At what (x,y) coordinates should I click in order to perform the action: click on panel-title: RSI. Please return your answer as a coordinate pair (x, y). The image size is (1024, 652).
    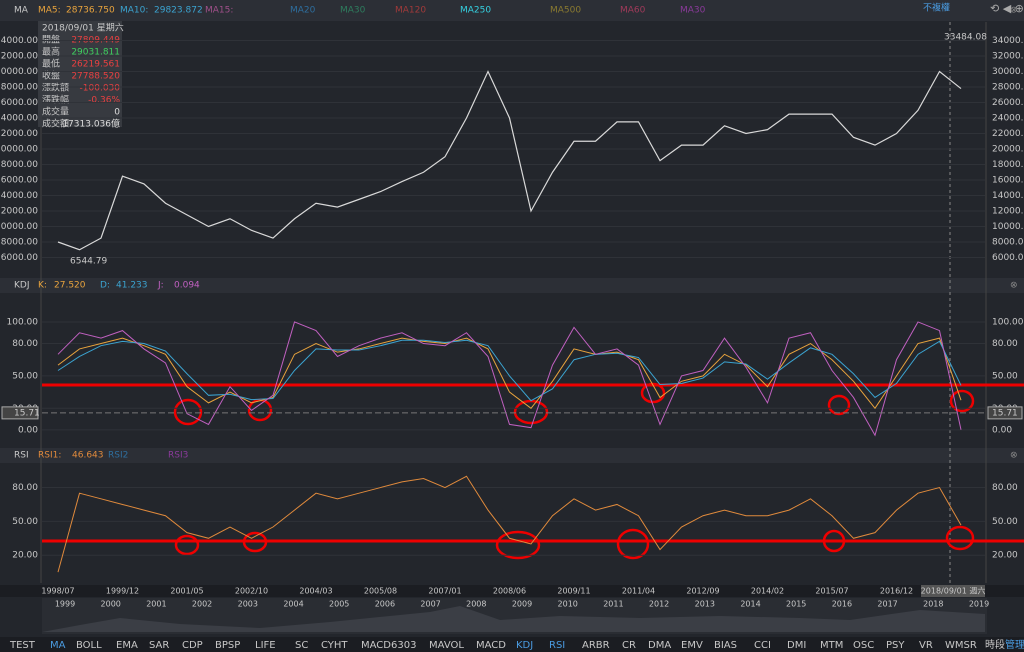
    Looking at the image, I should click on (21, 456).